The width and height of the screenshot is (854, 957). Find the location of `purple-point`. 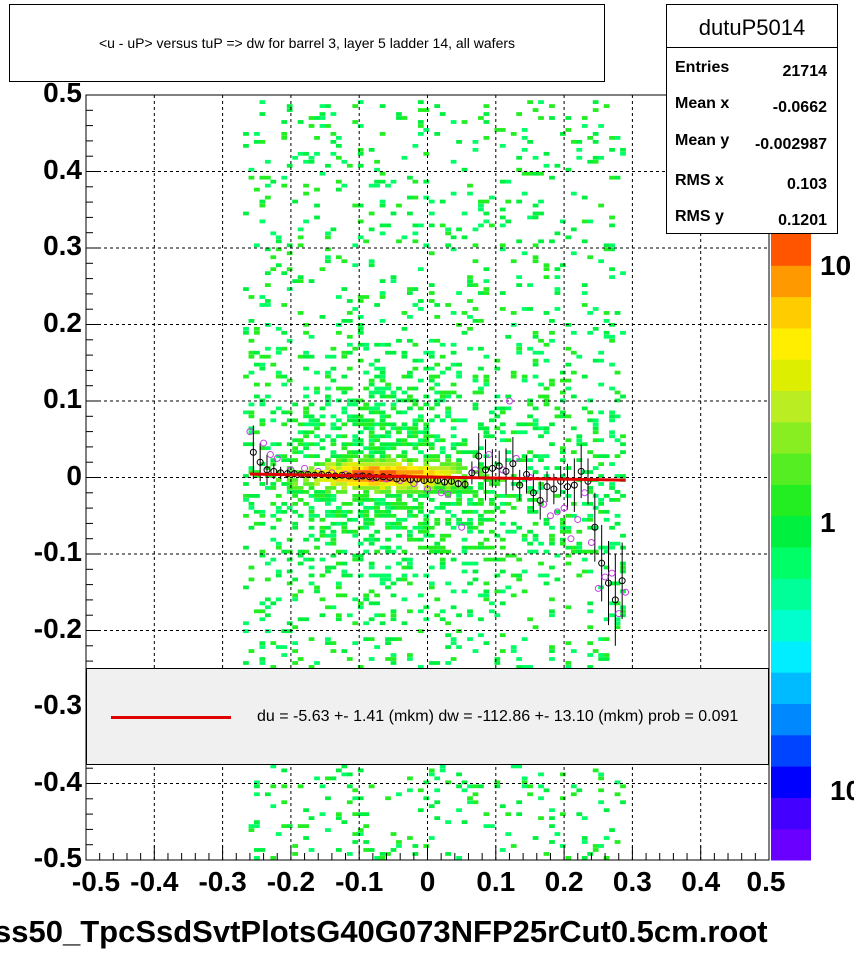

purple-point is located at coordinates (605, 577).